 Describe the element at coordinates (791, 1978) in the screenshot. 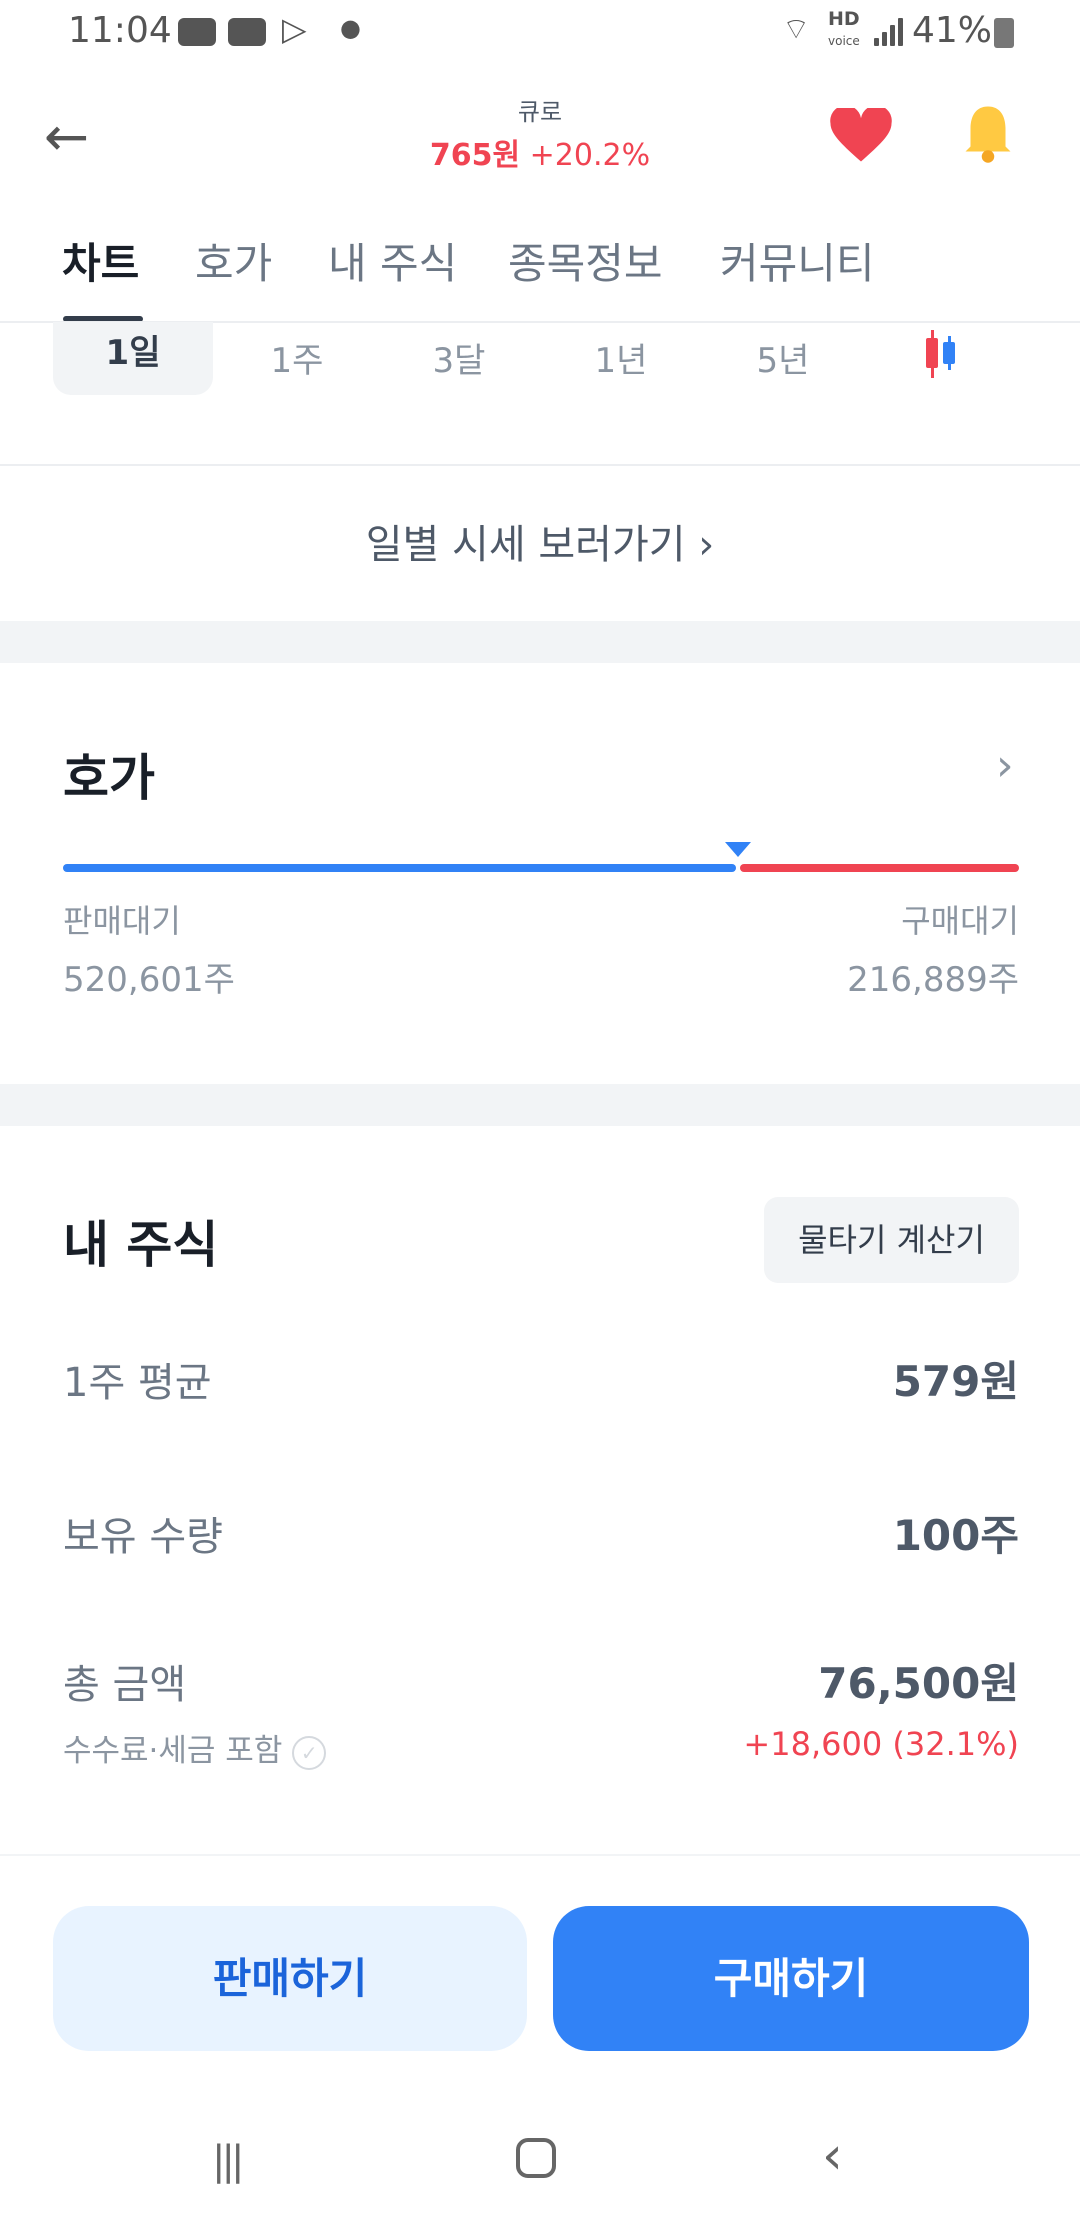

I see `buy-button: 구매하기` at that location.